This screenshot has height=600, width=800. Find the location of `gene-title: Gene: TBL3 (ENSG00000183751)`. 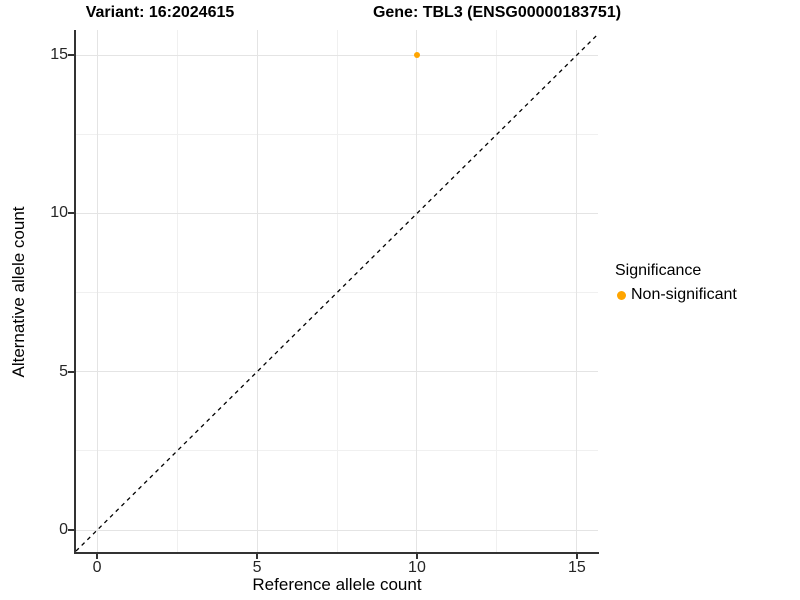

gene-title: Gene: TBL3 (ENSG00000183751) is located at coordinates (497, 12).